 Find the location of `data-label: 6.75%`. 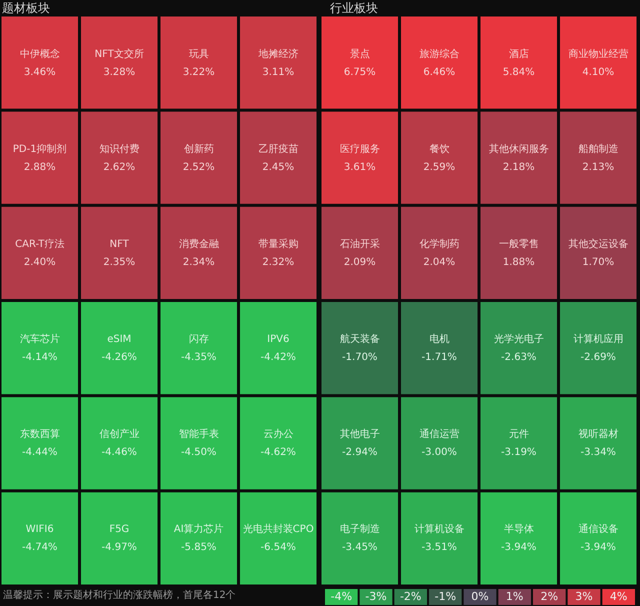

data-label: 6.75% is located at coordinates (360, 72).